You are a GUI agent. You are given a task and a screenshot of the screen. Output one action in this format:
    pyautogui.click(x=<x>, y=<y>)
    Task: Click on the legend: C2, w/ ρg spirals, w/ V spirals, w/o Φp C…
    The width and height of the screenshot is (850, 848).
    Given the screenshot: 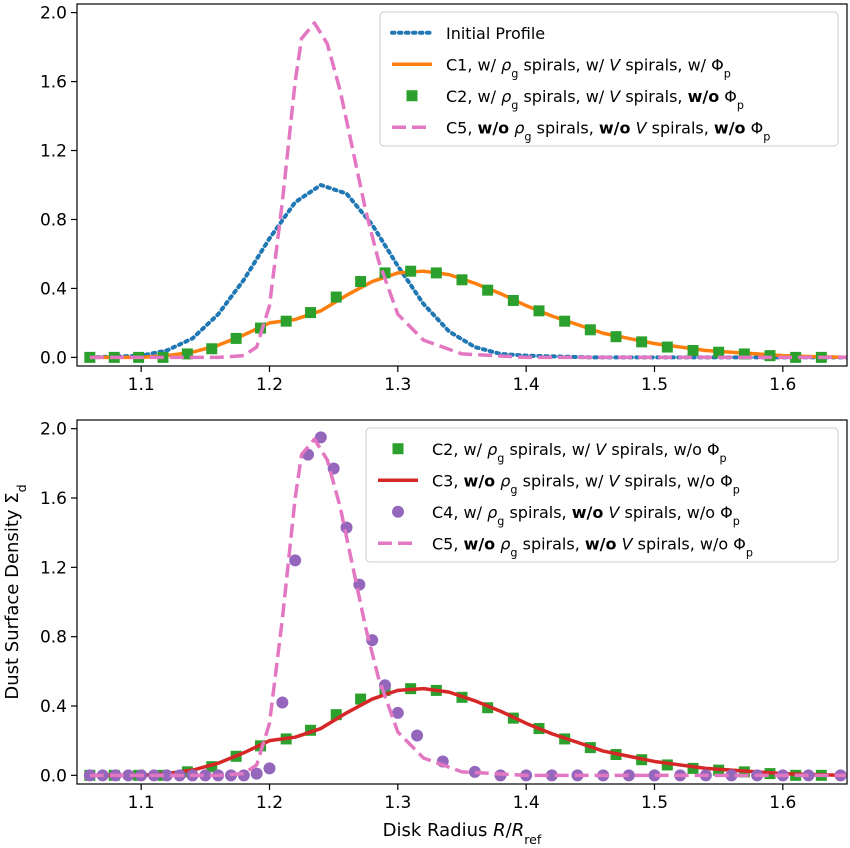 What is the action you would take?
    pyautogui.click(x=602, y=495)
    